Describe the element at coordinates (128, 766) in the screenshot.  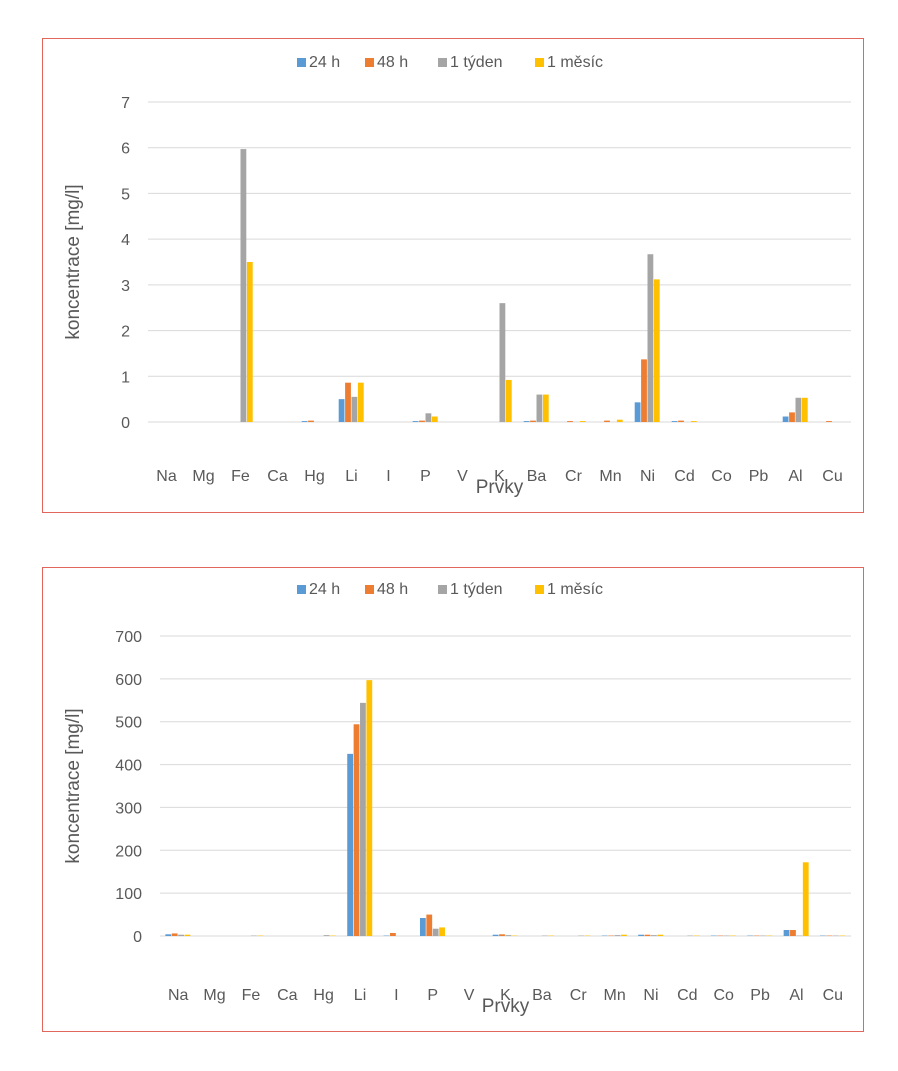
I see `chart2-y-tick-label: 400` at that location.